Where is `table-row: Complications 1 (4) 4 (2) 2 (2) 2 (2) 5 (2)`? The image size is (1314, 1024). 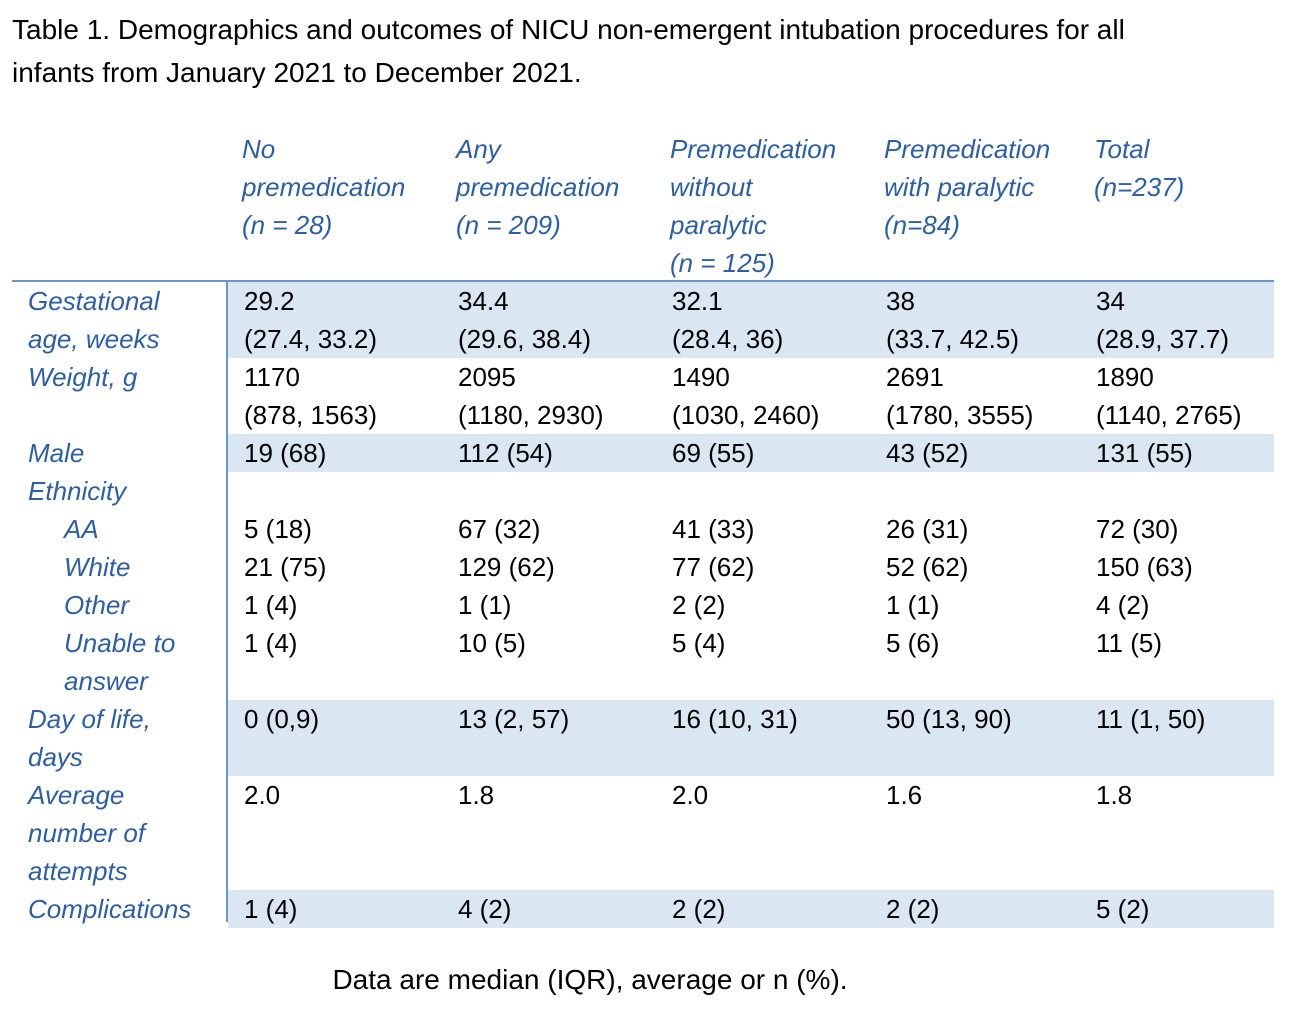 table-row: Complications 1 (4) 4 (2) 2 (2) 2 (2) 5 (2) is located at coordinates (643, 909).